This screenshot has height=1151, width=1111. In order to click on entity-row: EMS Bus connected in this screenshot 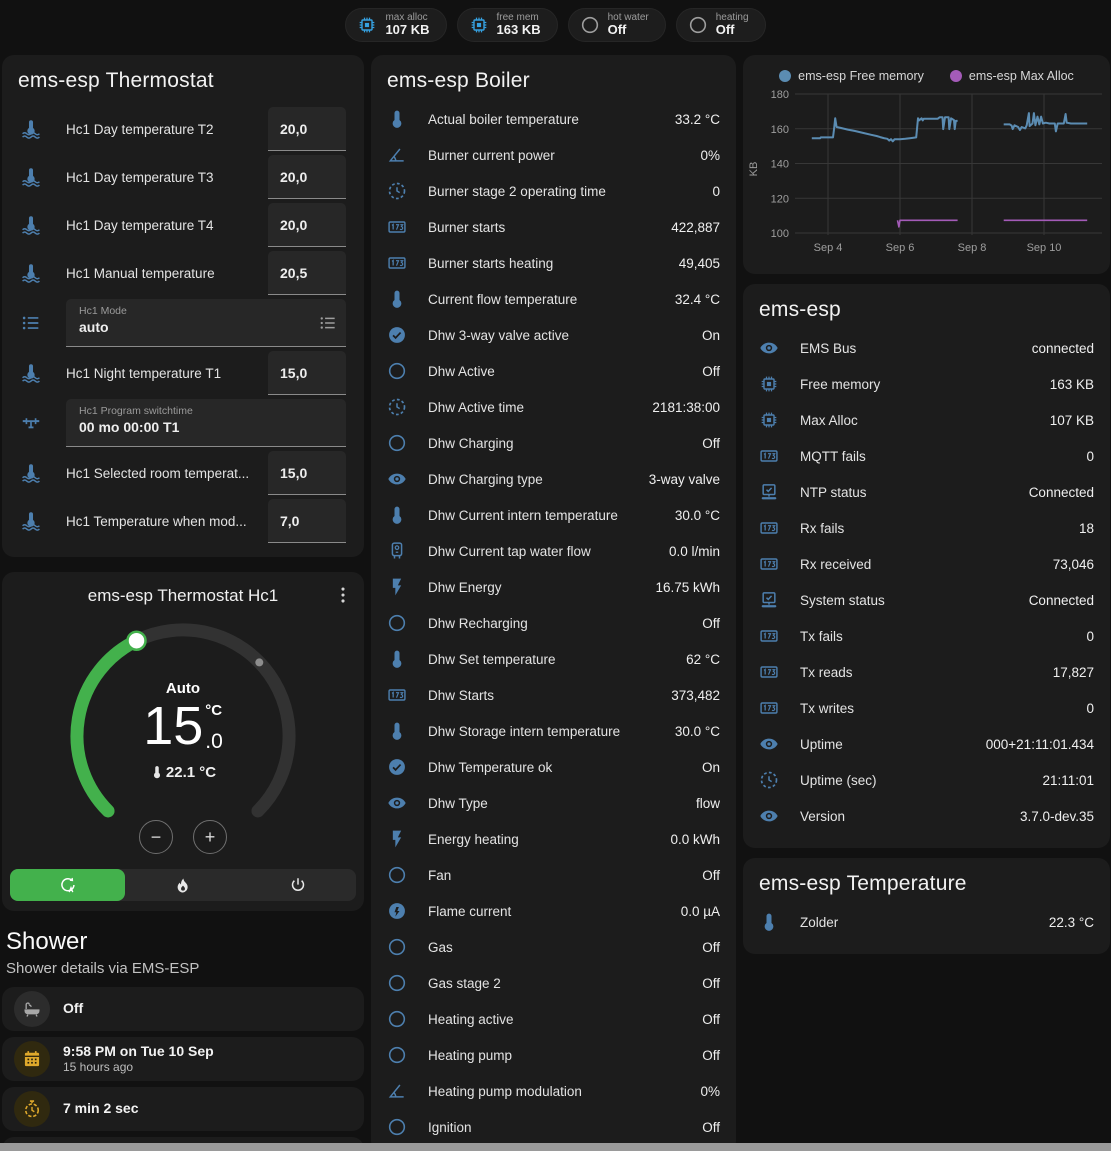, I will do `click(926, 348)`.